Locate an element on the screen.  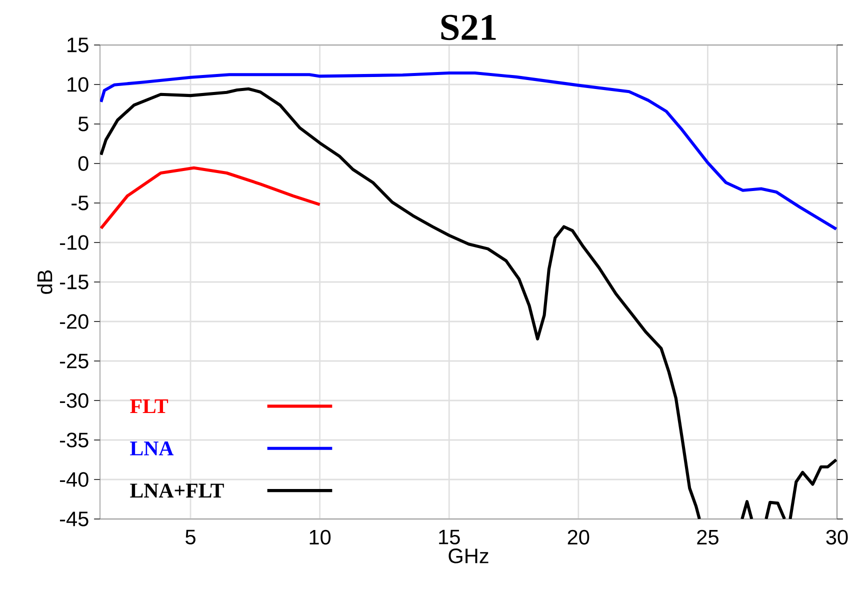
y-tick-label: 0 is located at coordinates (83, 163).